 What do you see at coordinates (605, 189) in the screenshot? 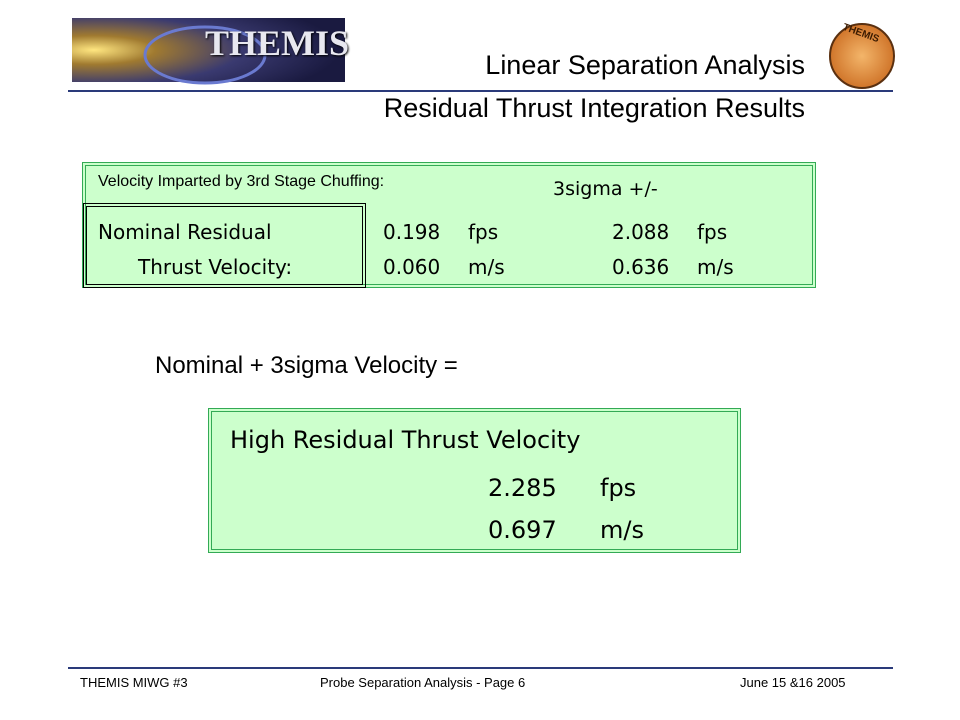
I see `column-header: 3sigma +/-` at bounding box center [605, 189].